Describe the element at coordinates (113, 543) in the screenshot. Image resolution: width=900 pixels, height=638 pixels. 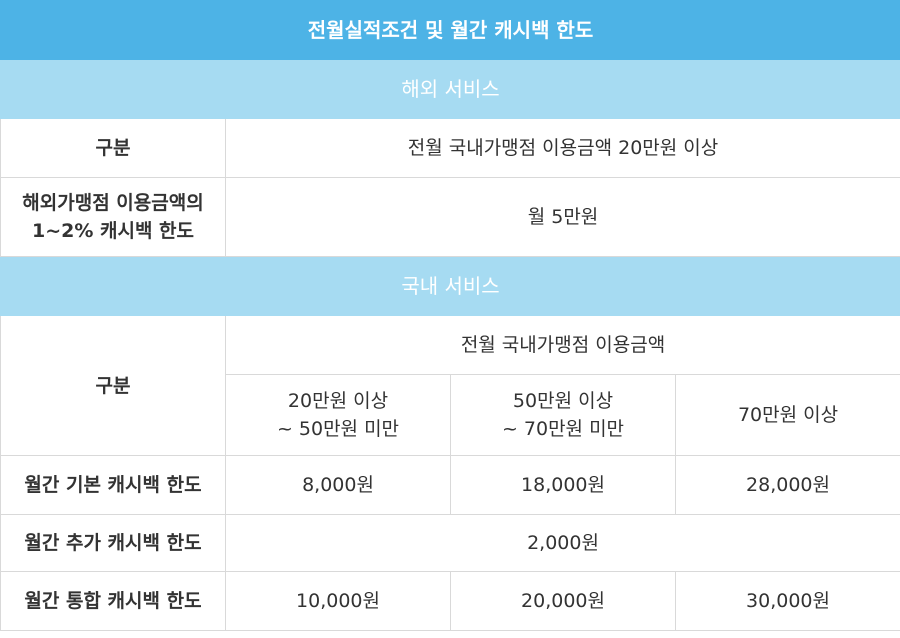
I see `extra-limit-label: 월간 추가 캐시백 한도` at that location.